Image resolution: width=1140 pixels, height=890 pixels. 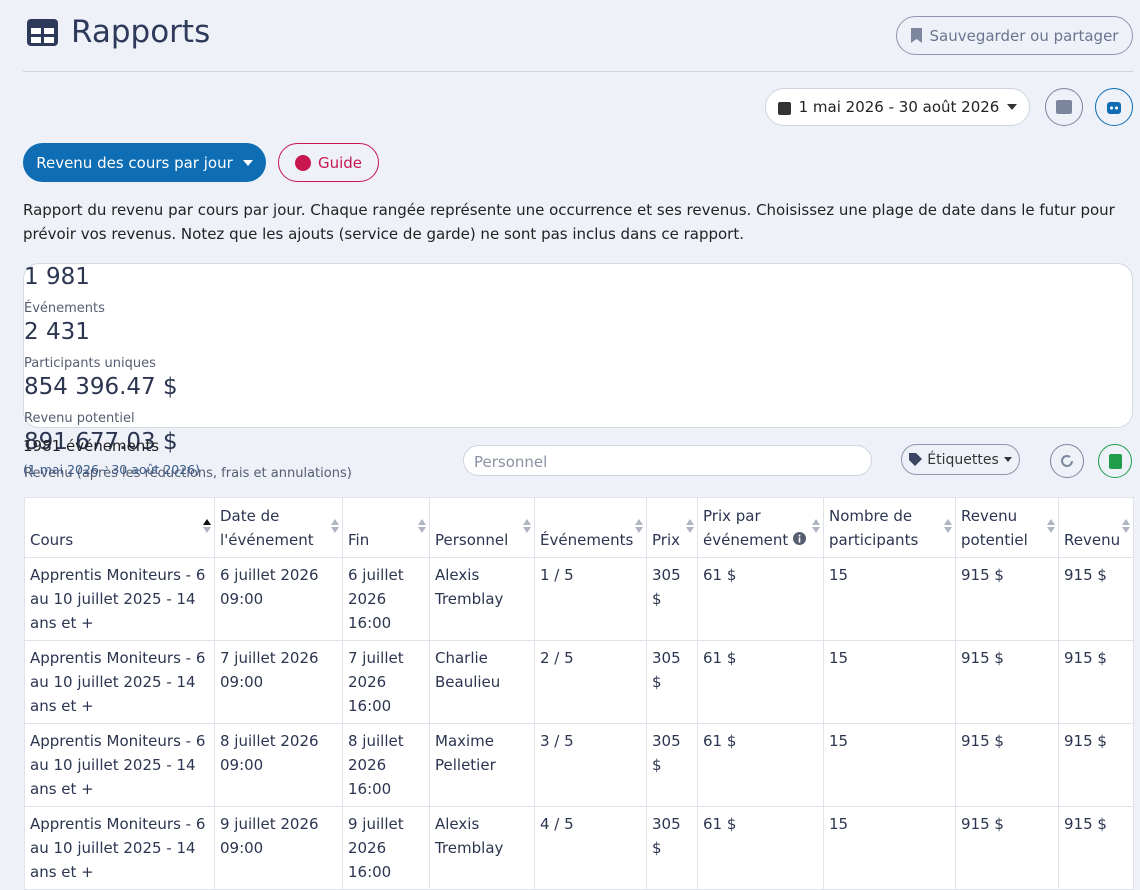 What do you see at coordinates (79, 418) in the screenshot?
I see `stat-label: Revenu potentiel` at bounding box center [79, 418].